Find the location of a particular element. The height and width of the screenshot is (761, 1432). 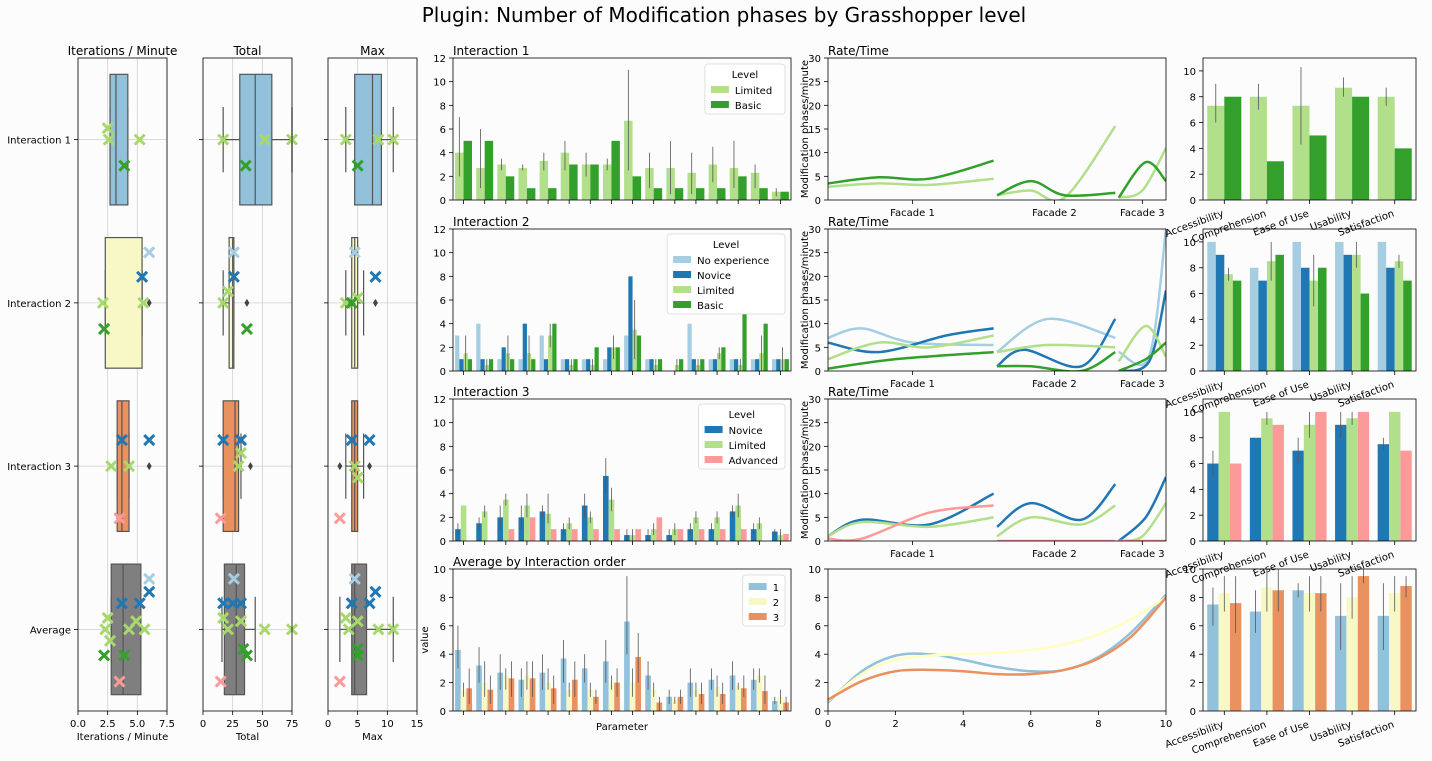

category-label: Interaction 1 is located at coordinates (39, 141).